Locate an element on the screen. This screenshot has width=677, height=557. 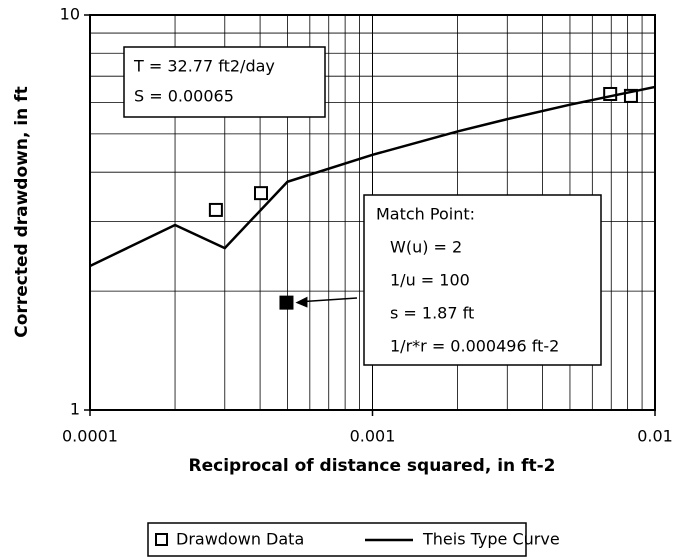
x-tick-label: 0.01 is located at coordinates (655, 436).